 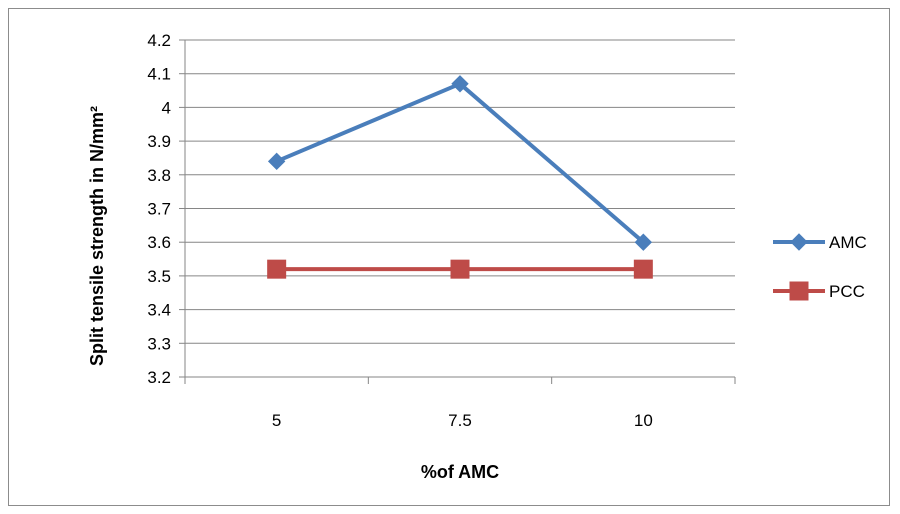 What do you see at coordinates (643, 420) in the screenshot?
I see `x-tick-label: 10` at bounding box center [643, 420].